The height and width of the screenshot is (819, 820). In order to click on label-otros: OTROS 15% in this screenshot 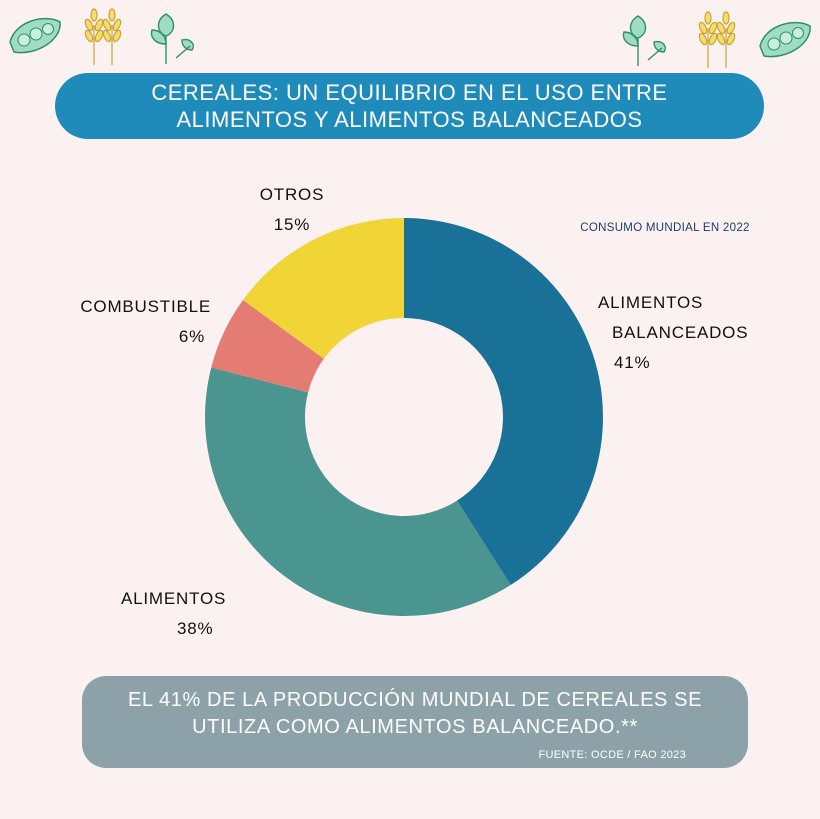, I will do `click(292, 210)`.